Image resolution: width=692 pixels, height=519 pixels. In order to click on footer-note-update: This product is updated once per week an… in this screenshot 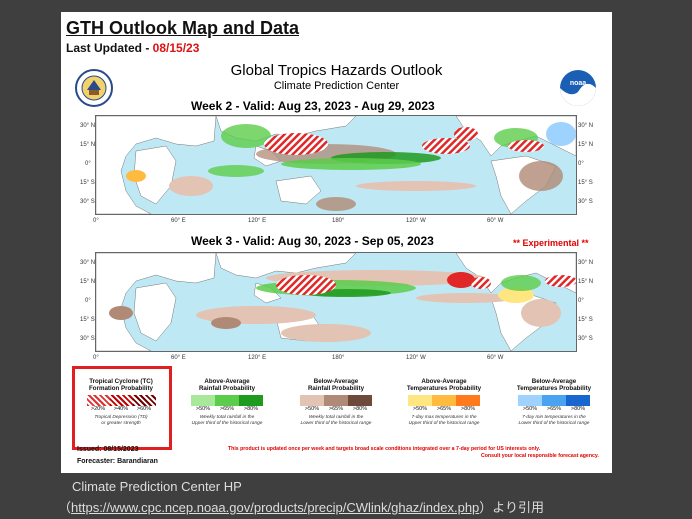, I will do `click(384, 449)`.